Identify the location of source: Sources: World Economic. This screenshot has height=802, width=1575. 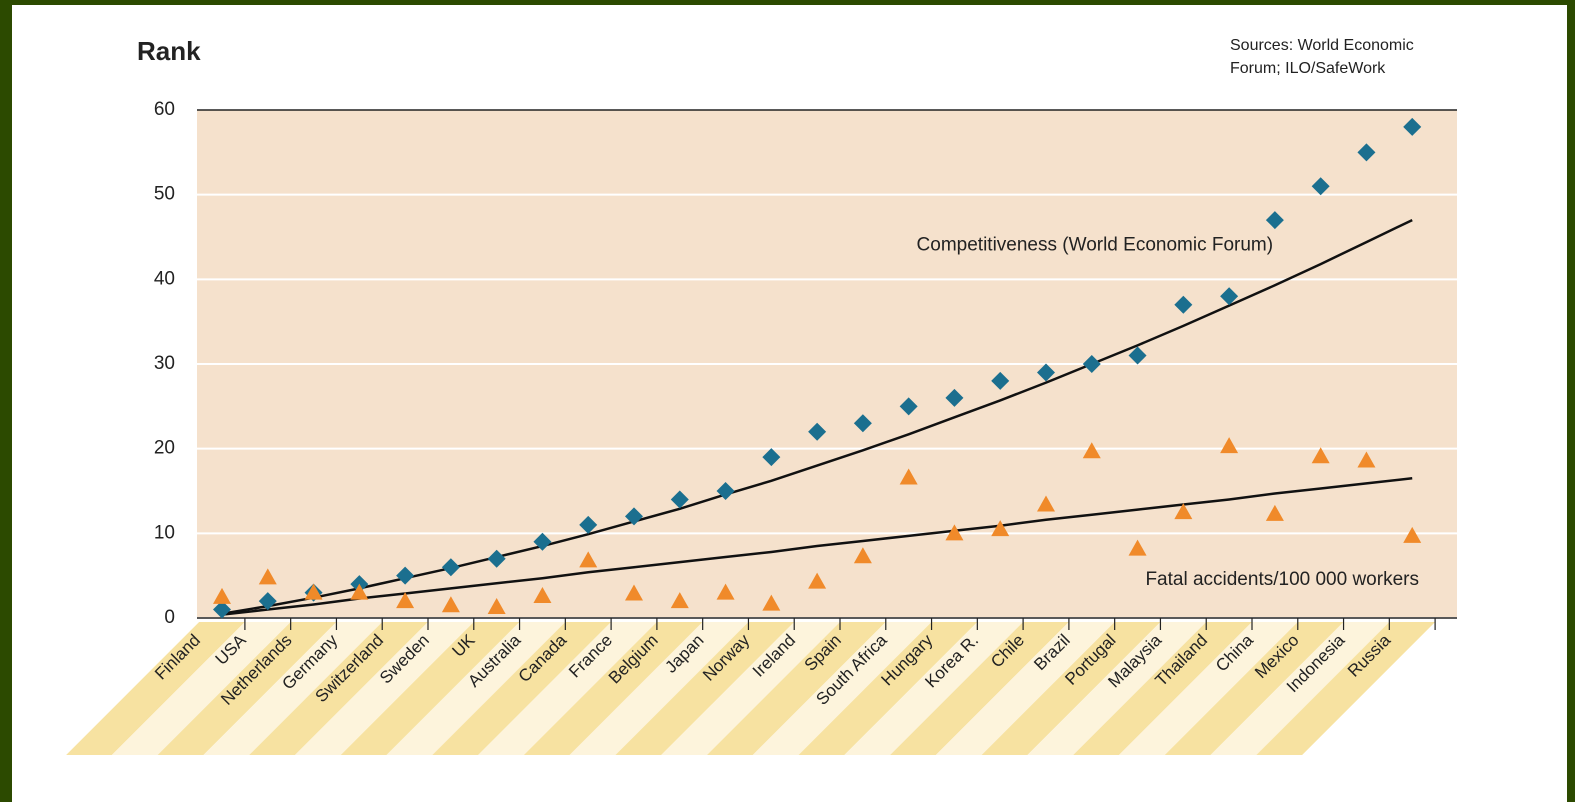
(1322, 45).